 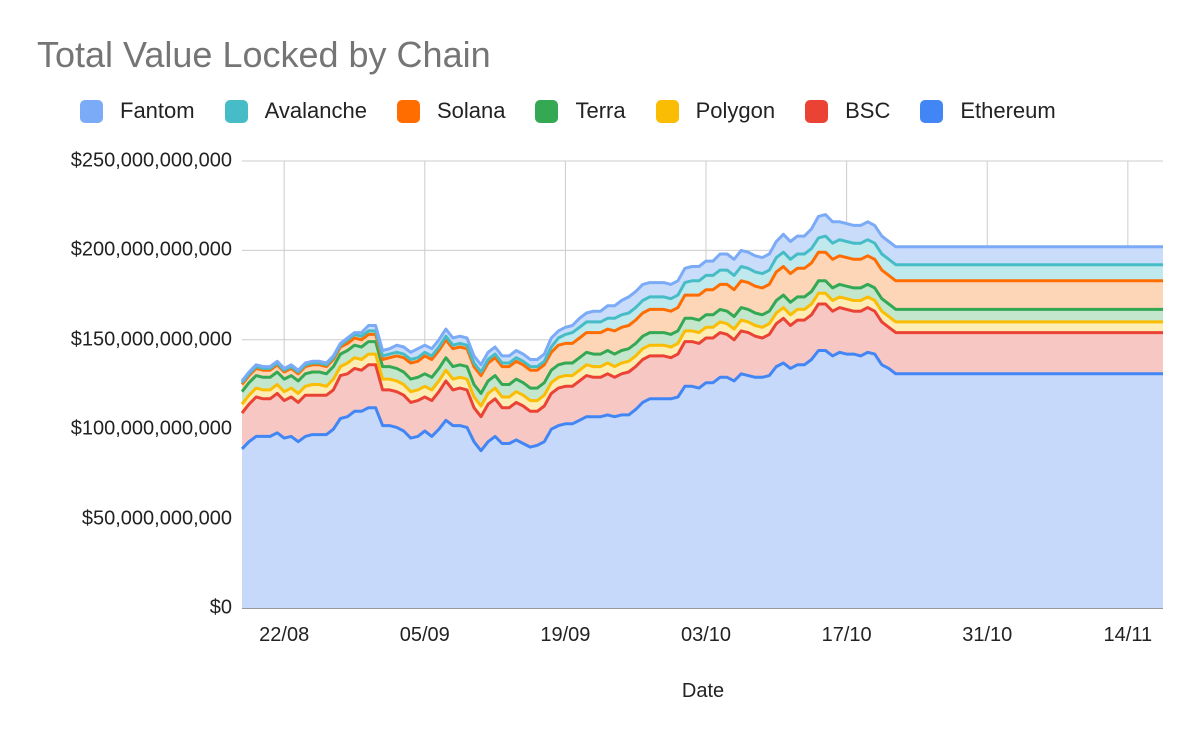 I want to click on y-tick-label: $0, so click(x=220, y=607).